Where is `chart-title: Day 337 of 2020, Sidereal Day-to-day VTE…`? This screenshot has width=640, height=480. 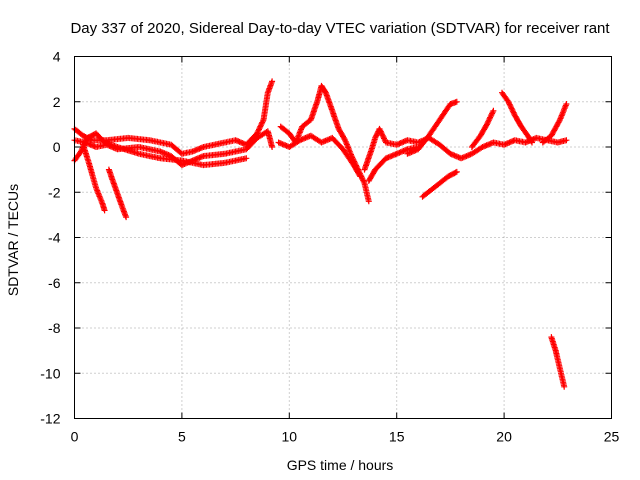
chart-title: Day 337 of 2020, Sidereal Day-to-day VTE… is located at coordinates (340, 28).